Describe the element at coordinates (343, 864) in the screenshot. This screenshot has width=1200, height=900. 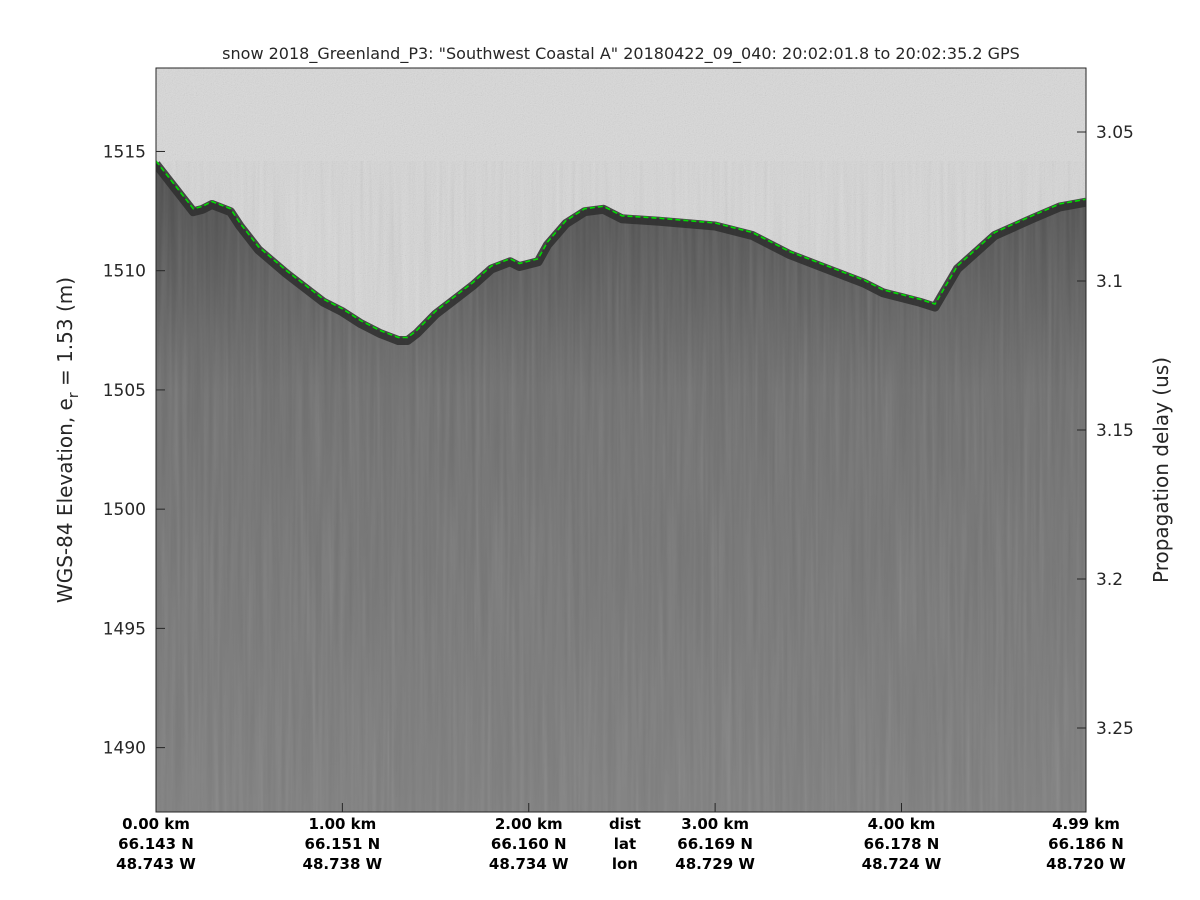
I see `x-tick-lon-label: 48.738 W` at that location.